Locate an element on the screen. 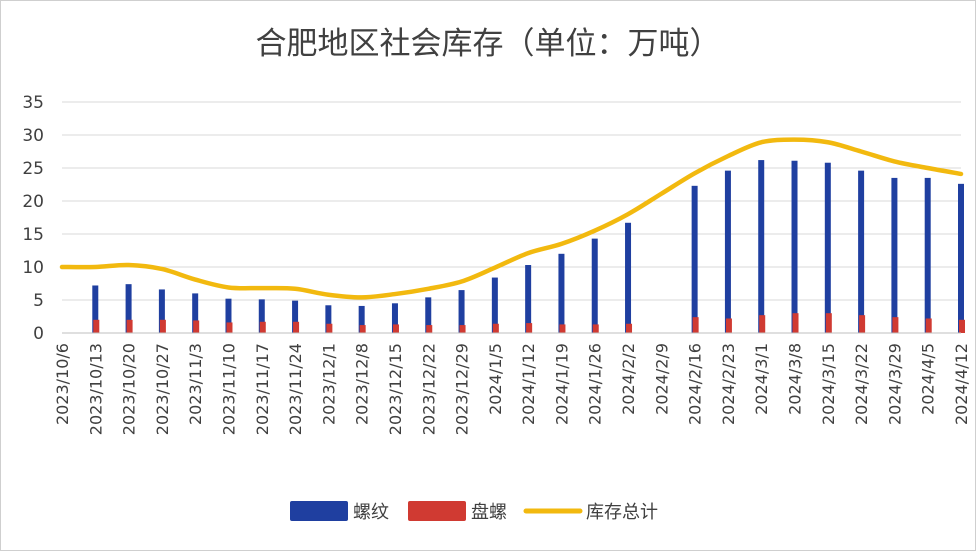 Image resolution: width=976 pixels, height=551 pixels. y-tick-label: 35 is located at coordinates (33, 103).